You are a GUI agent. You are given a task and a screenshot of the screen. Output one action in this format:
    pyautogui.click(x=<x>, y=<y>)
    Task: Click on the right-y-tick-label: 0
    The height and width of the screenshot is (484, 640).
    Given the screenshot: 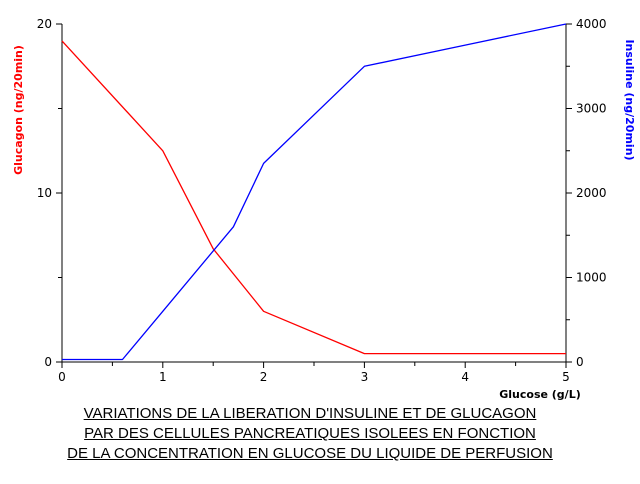 What is the action you would take?
    pyautogui.click(x=580, y=362)
    